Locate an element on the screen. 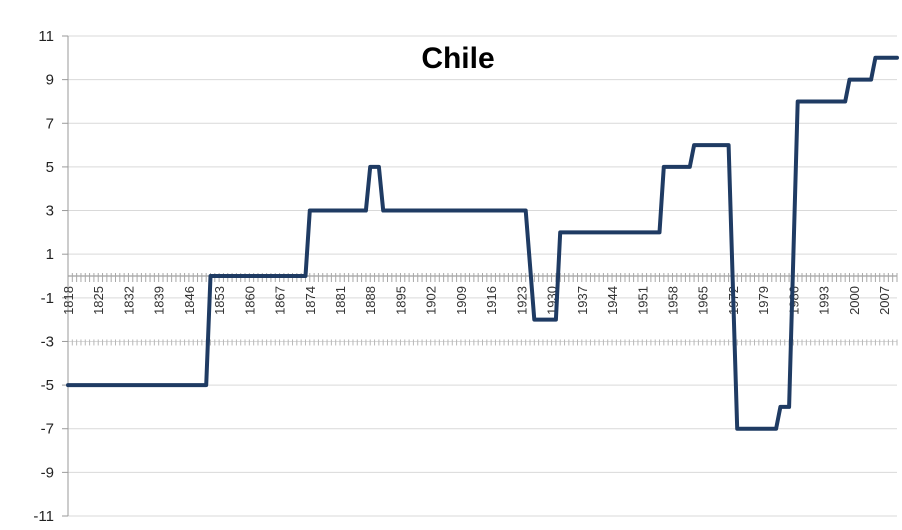 Image resolution: width=902 pixels, height=530 pixels. x-tick-label: 1825 is located at coordinates (98, 300).